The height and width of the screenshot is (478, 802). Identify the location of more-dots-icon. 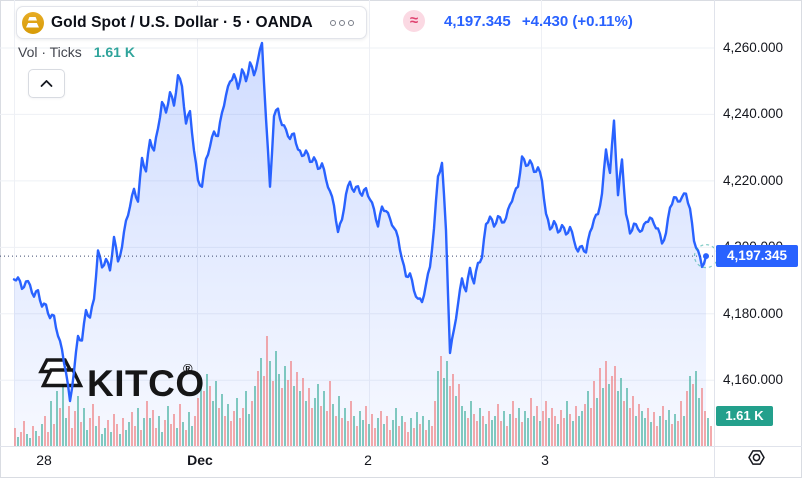
(341, 22).